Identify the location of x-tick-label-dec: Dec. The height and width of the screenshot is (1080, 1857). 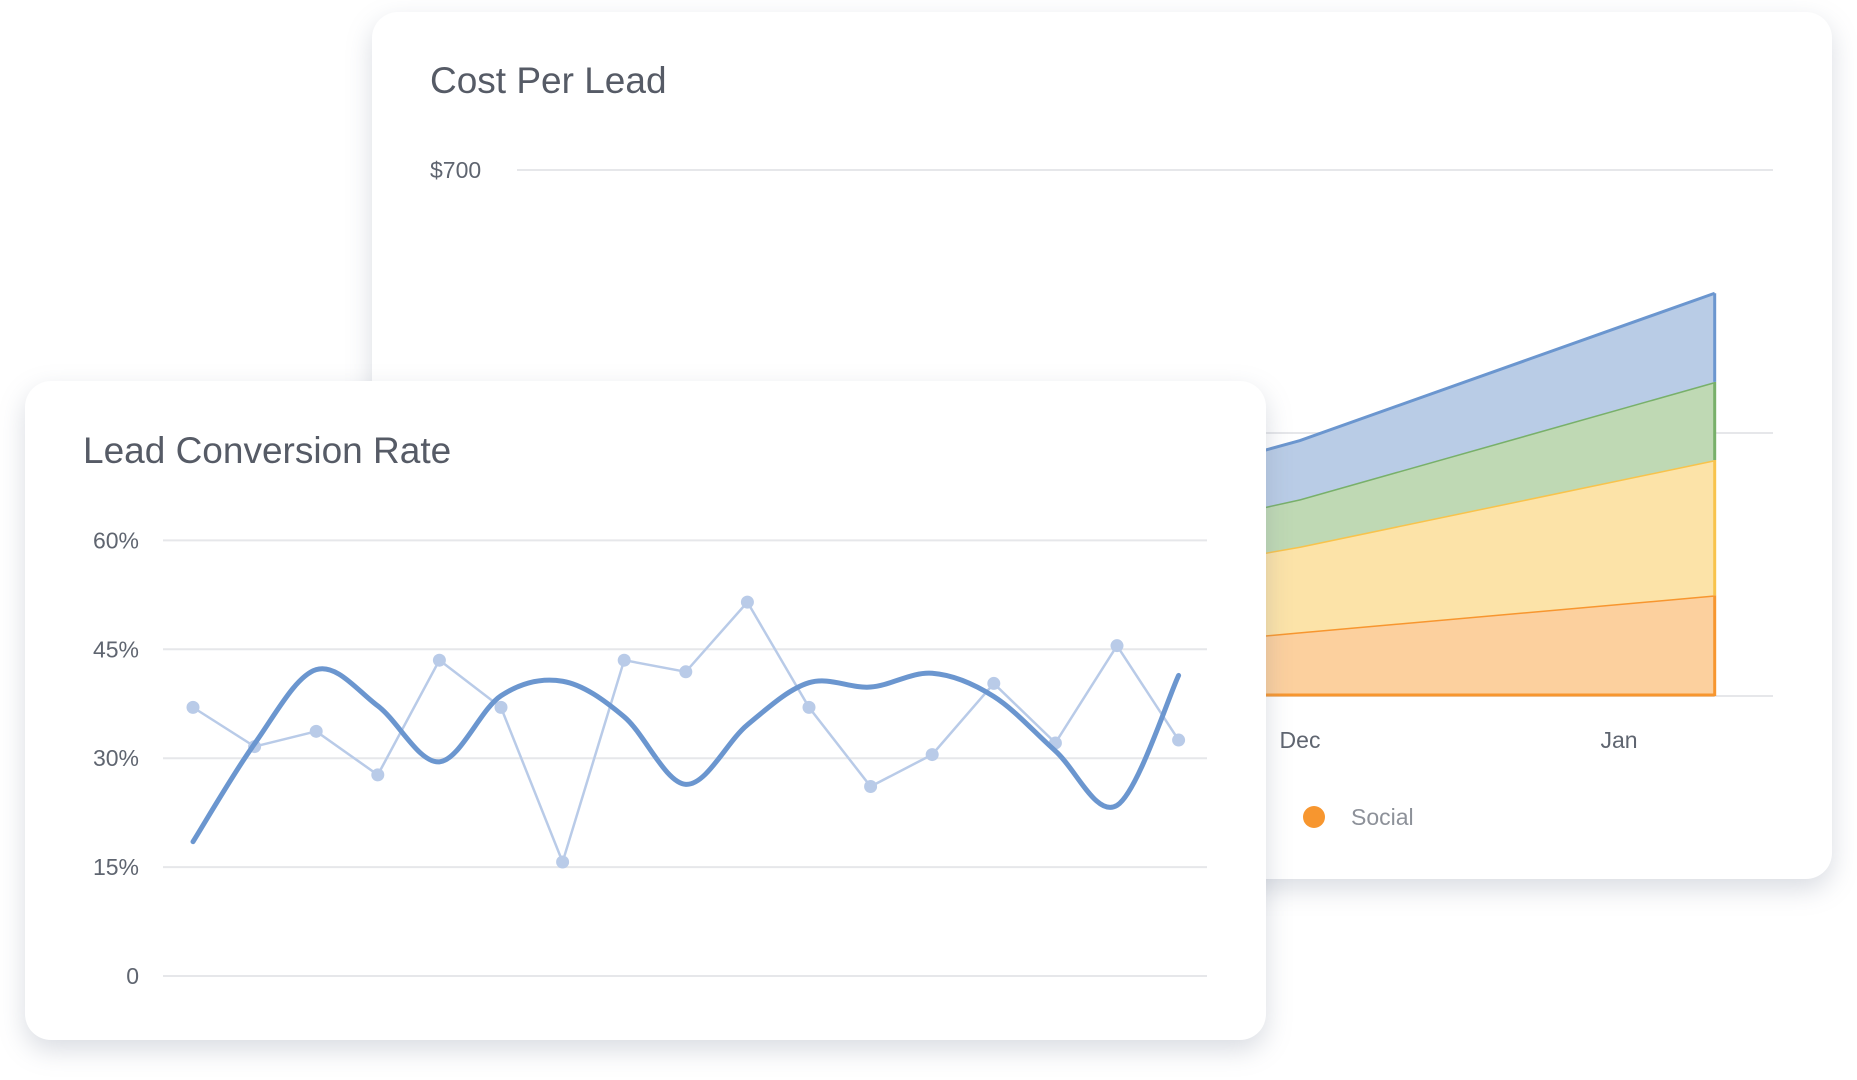
(1300, 740).